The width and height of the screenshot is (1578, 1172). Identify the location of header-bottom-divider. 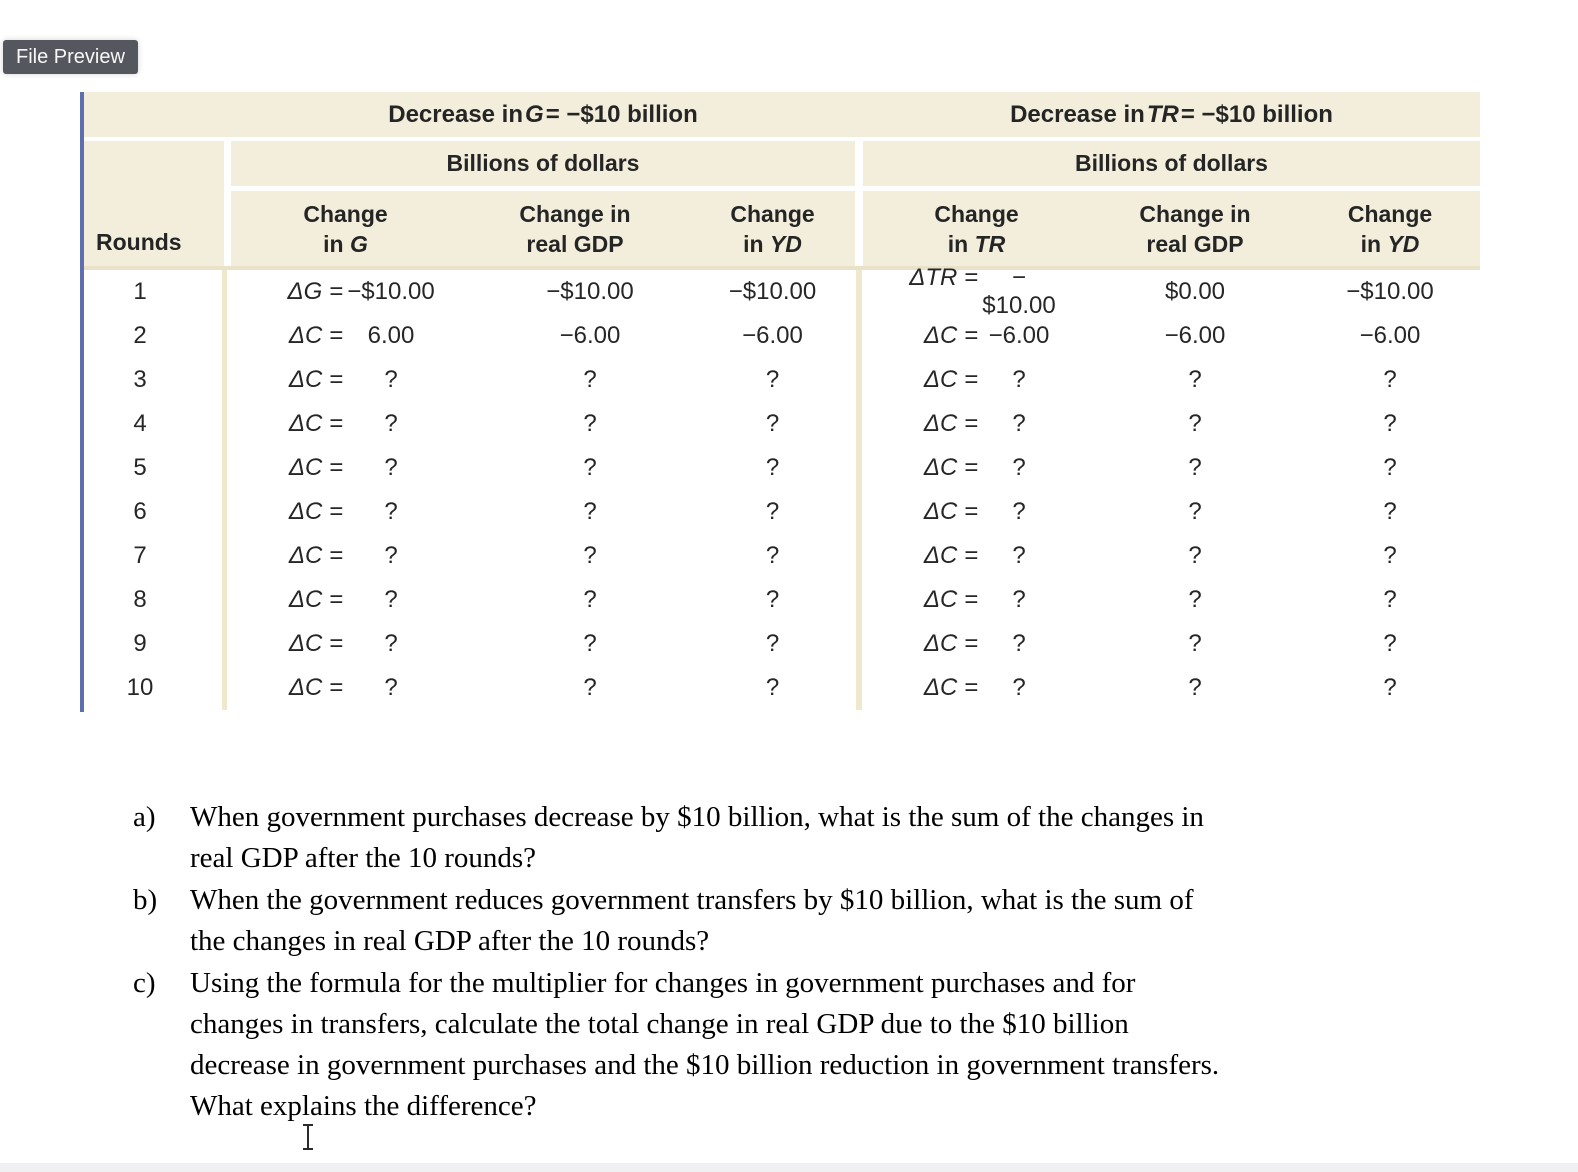
(782, 268).